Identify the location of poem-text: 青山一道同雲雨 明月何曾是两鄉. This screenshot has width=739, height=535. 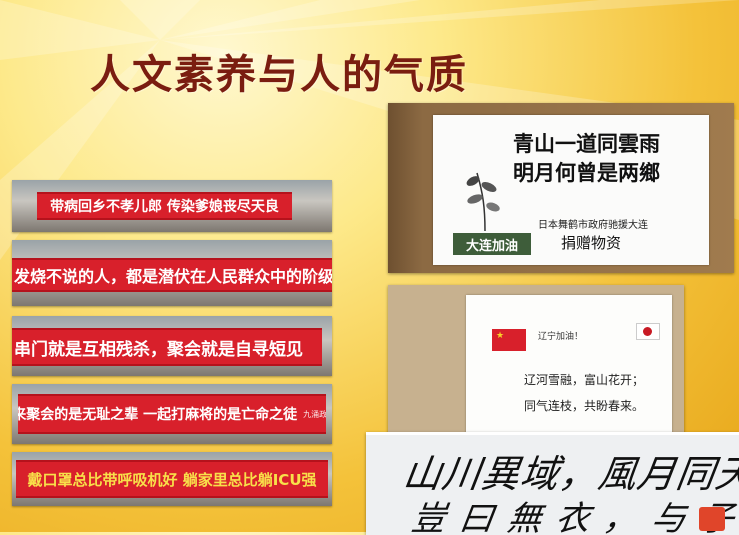
(586, 158).